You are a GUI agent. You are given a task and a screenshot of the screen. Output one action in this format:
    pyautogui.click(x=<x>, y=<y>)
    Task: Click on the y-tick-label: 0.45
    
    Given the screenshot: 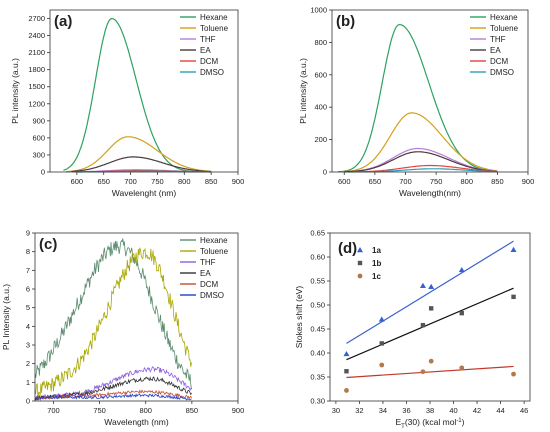 What is the action you would take?
    pyautogui.click(x=317, y=329)
    